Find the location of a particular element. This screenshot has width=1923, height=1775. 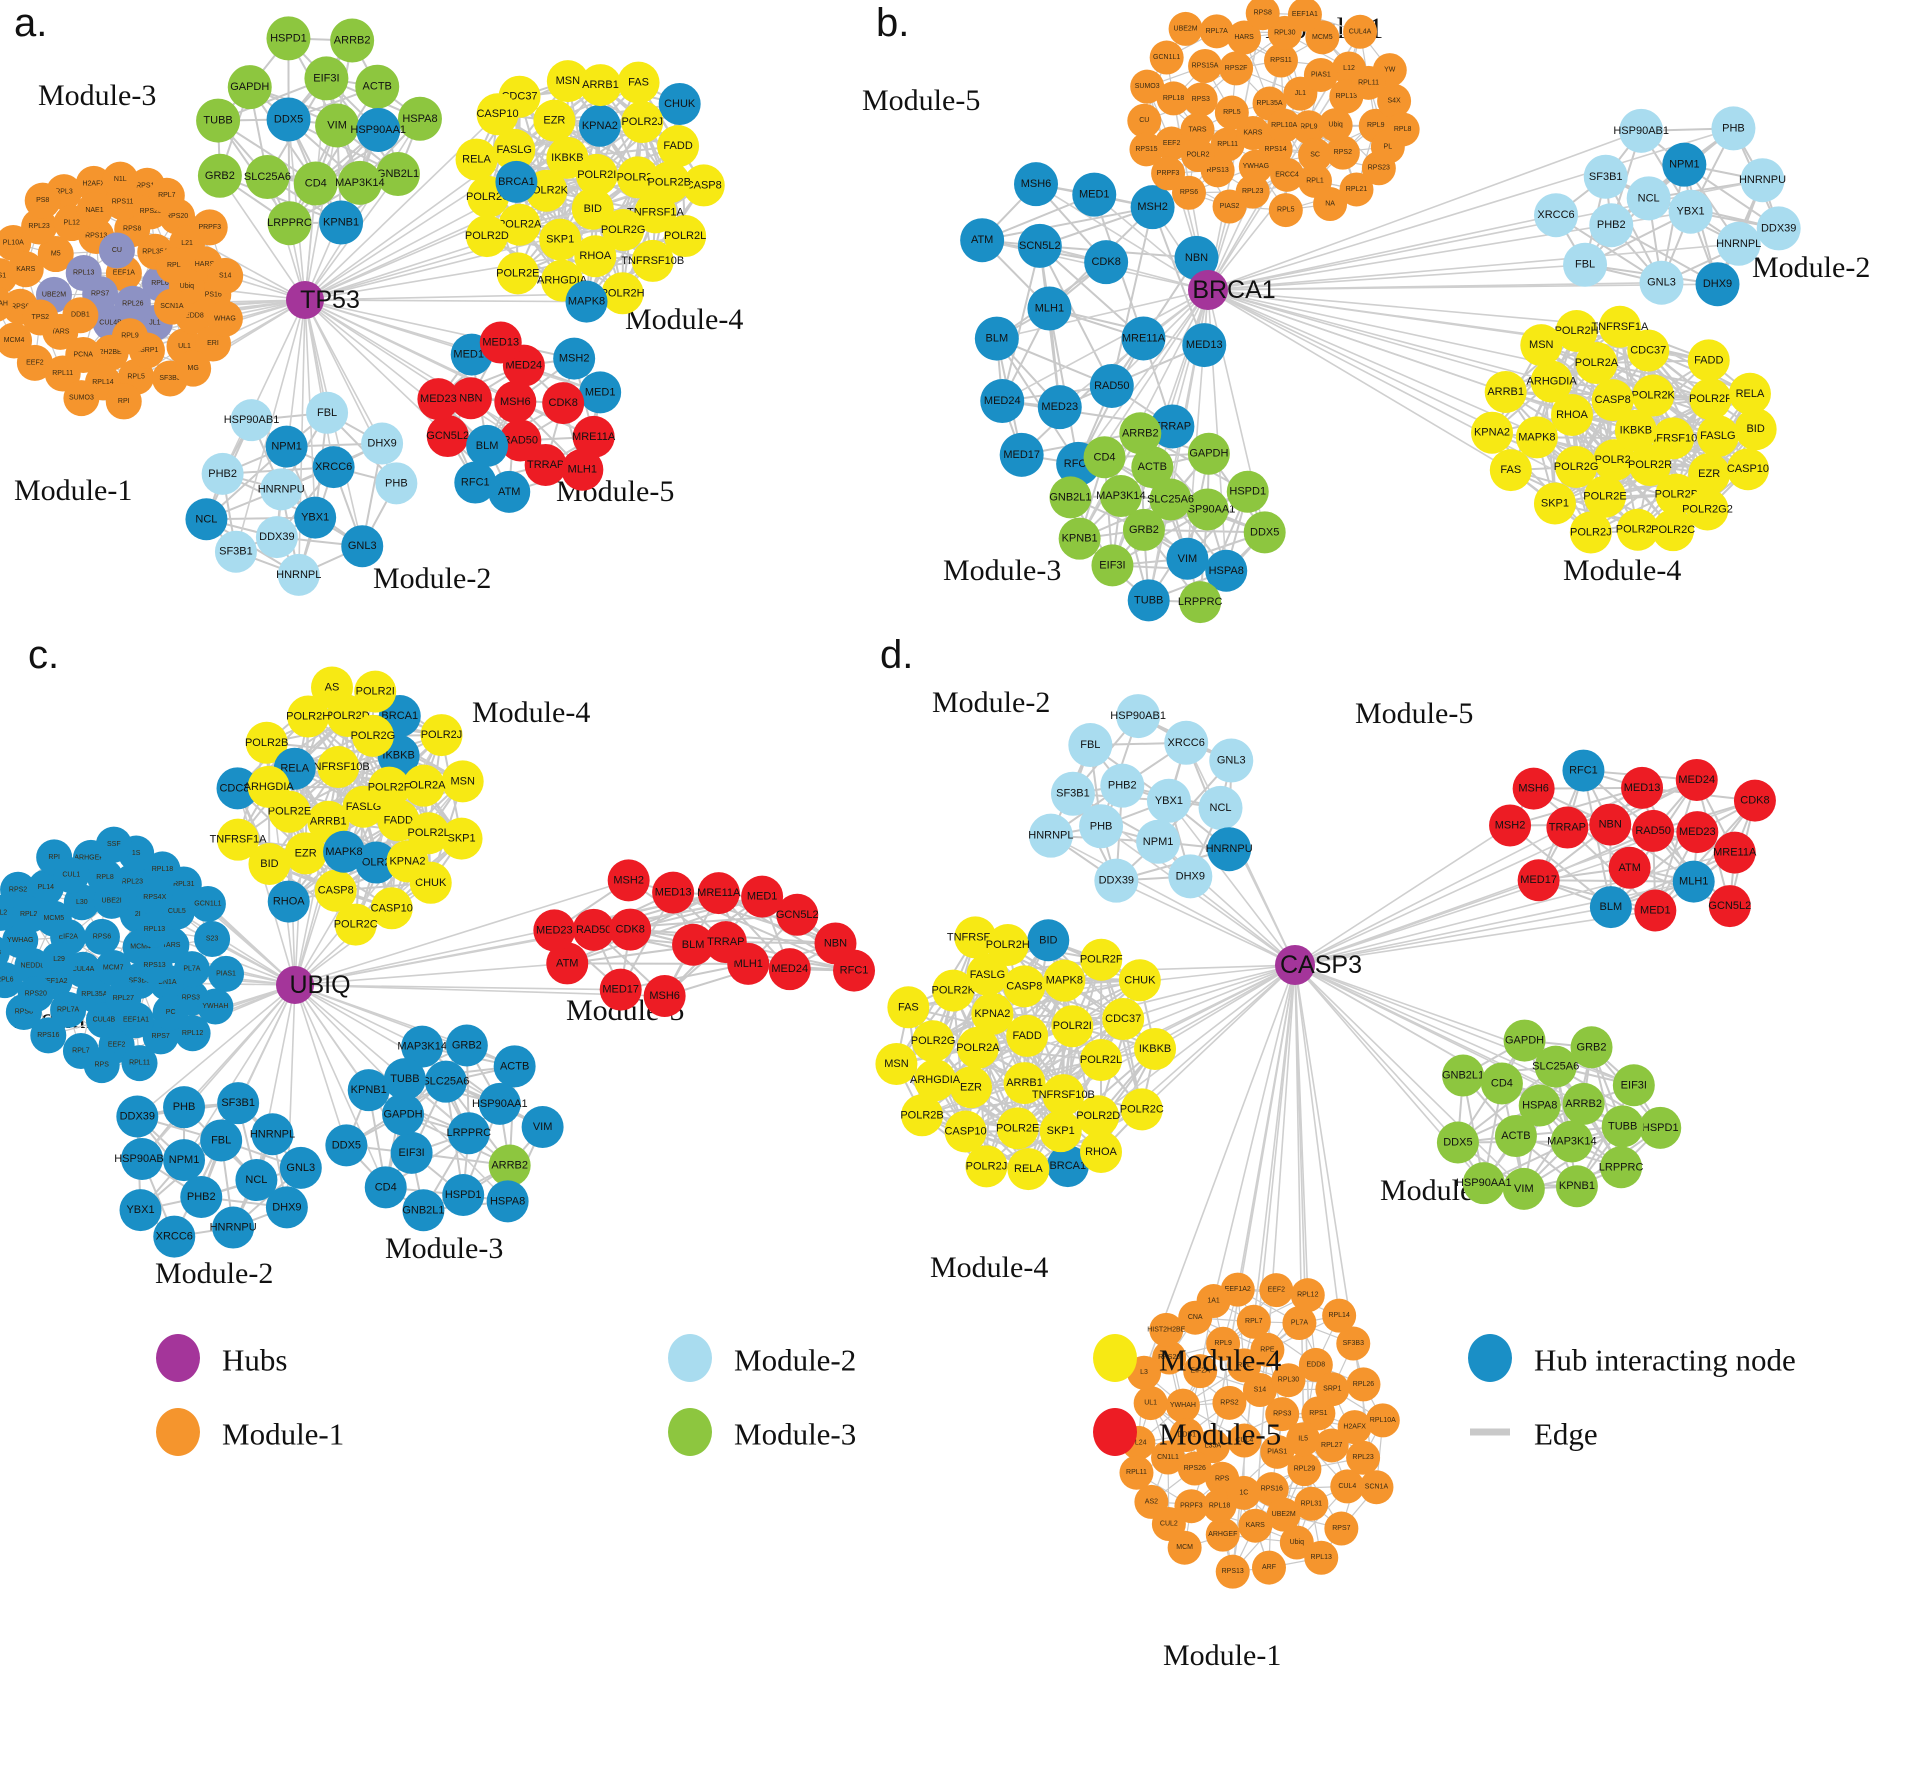

network-node: SKP1 is located at coordinates (1554, 503).